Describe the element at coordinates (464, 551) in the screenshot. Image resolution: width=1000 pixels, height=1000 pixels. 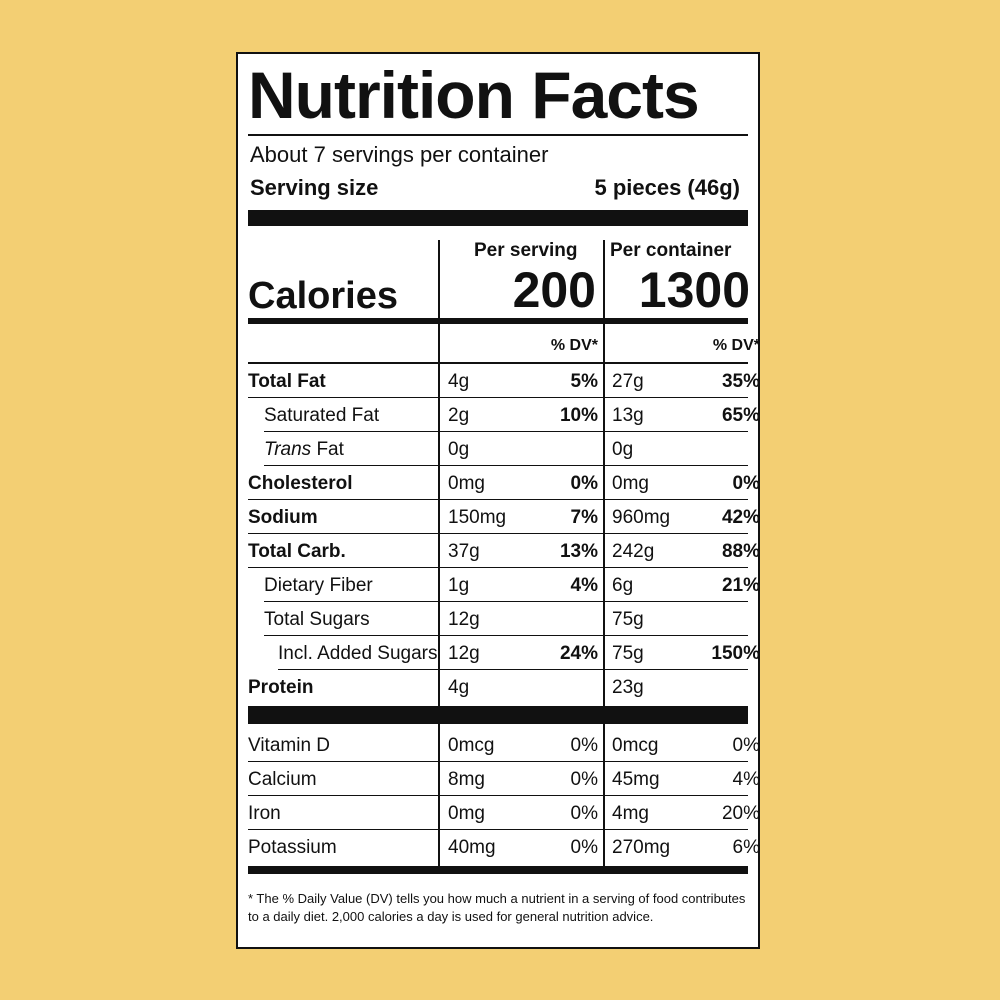
I see `serving-amount: 37g` at that location.